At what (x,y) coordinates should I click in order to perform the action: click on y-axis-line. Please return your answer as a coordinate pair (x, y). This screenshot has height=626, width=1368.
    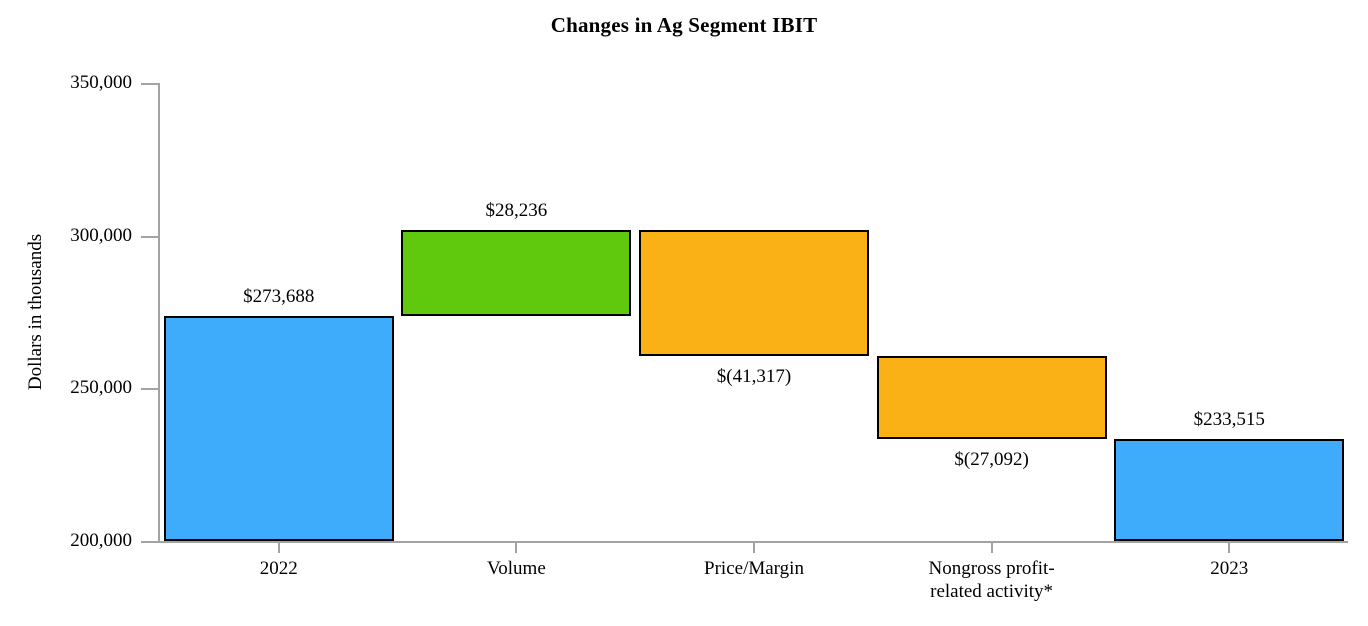
    Looking at the image, I should click on (159, 313).